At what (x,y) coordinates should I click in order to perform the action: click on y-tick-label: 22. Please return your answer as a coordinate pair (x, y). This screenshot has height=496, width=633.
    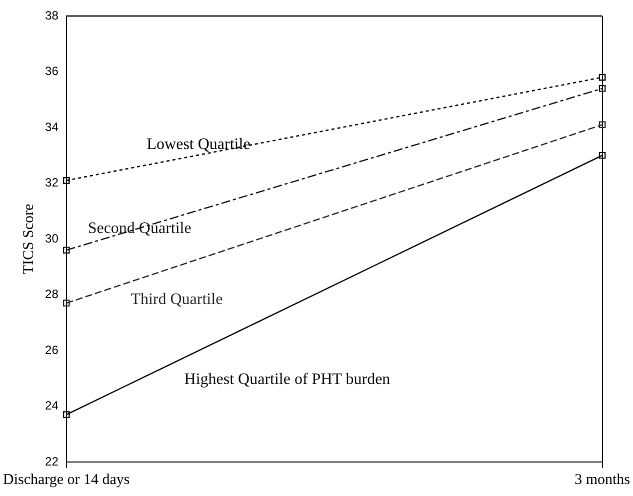
    Looking at the image, I should click on (52, 461).